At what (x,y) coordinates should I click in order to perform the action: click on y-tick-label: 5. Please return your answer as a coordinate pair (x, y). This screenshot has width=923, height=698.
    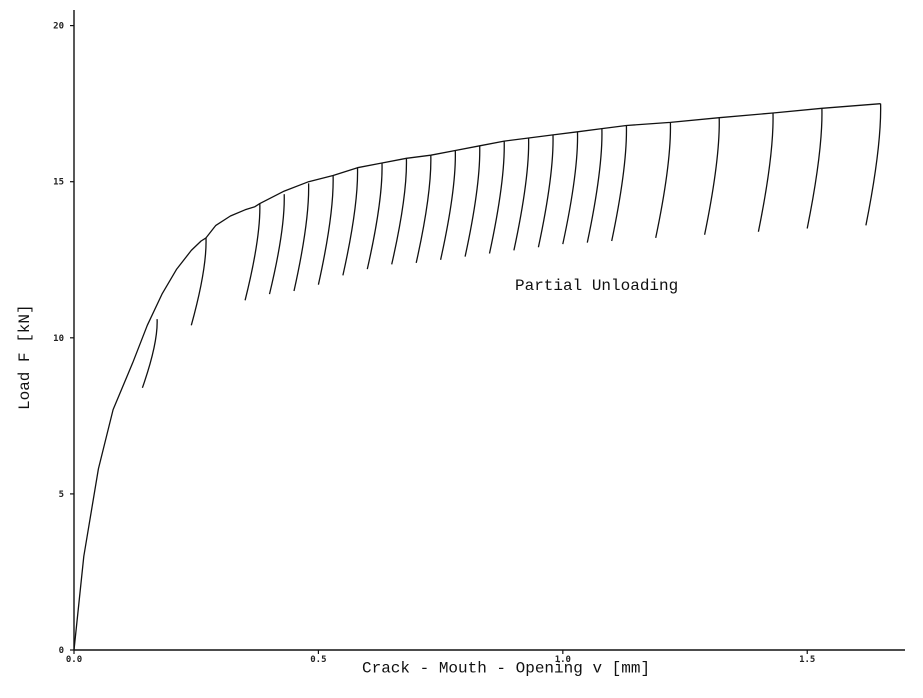
    Looking at the image, I should click on (61, 495).